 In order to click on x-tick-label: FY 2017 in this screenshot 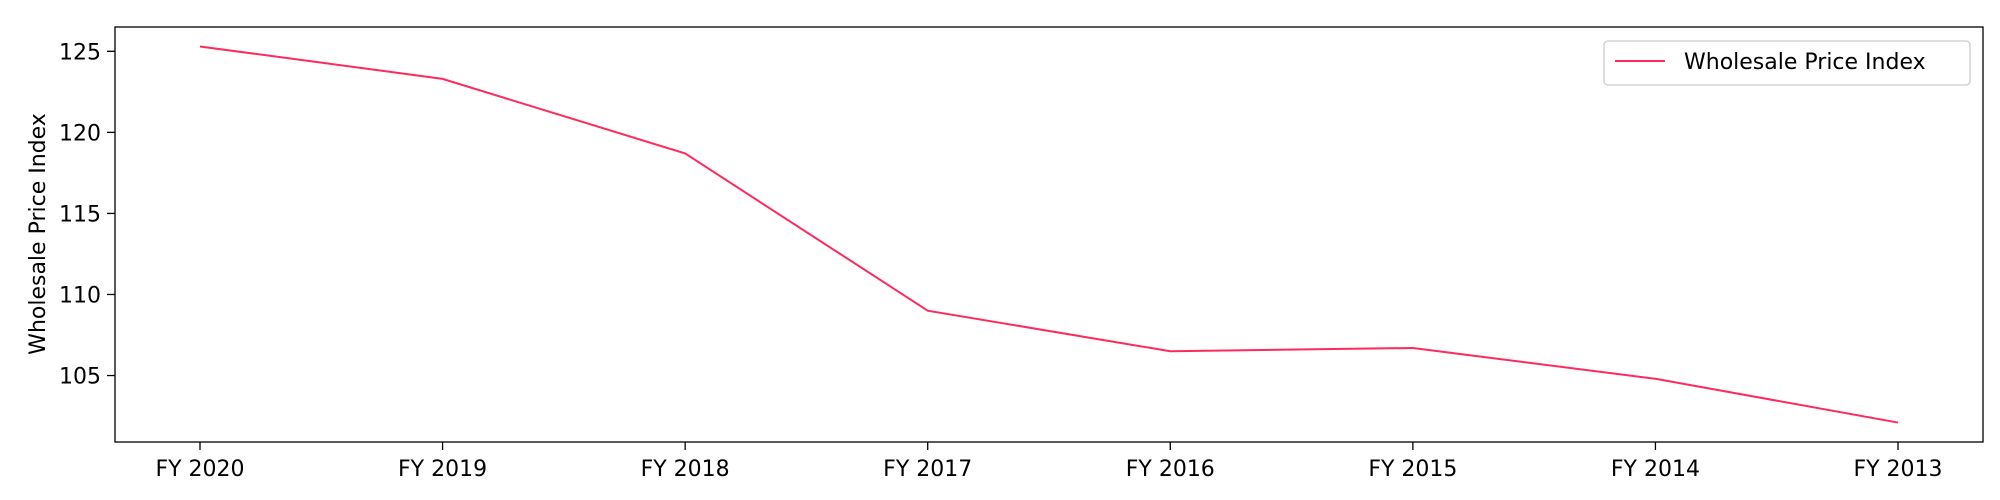, I will do `click(927, 469)`.